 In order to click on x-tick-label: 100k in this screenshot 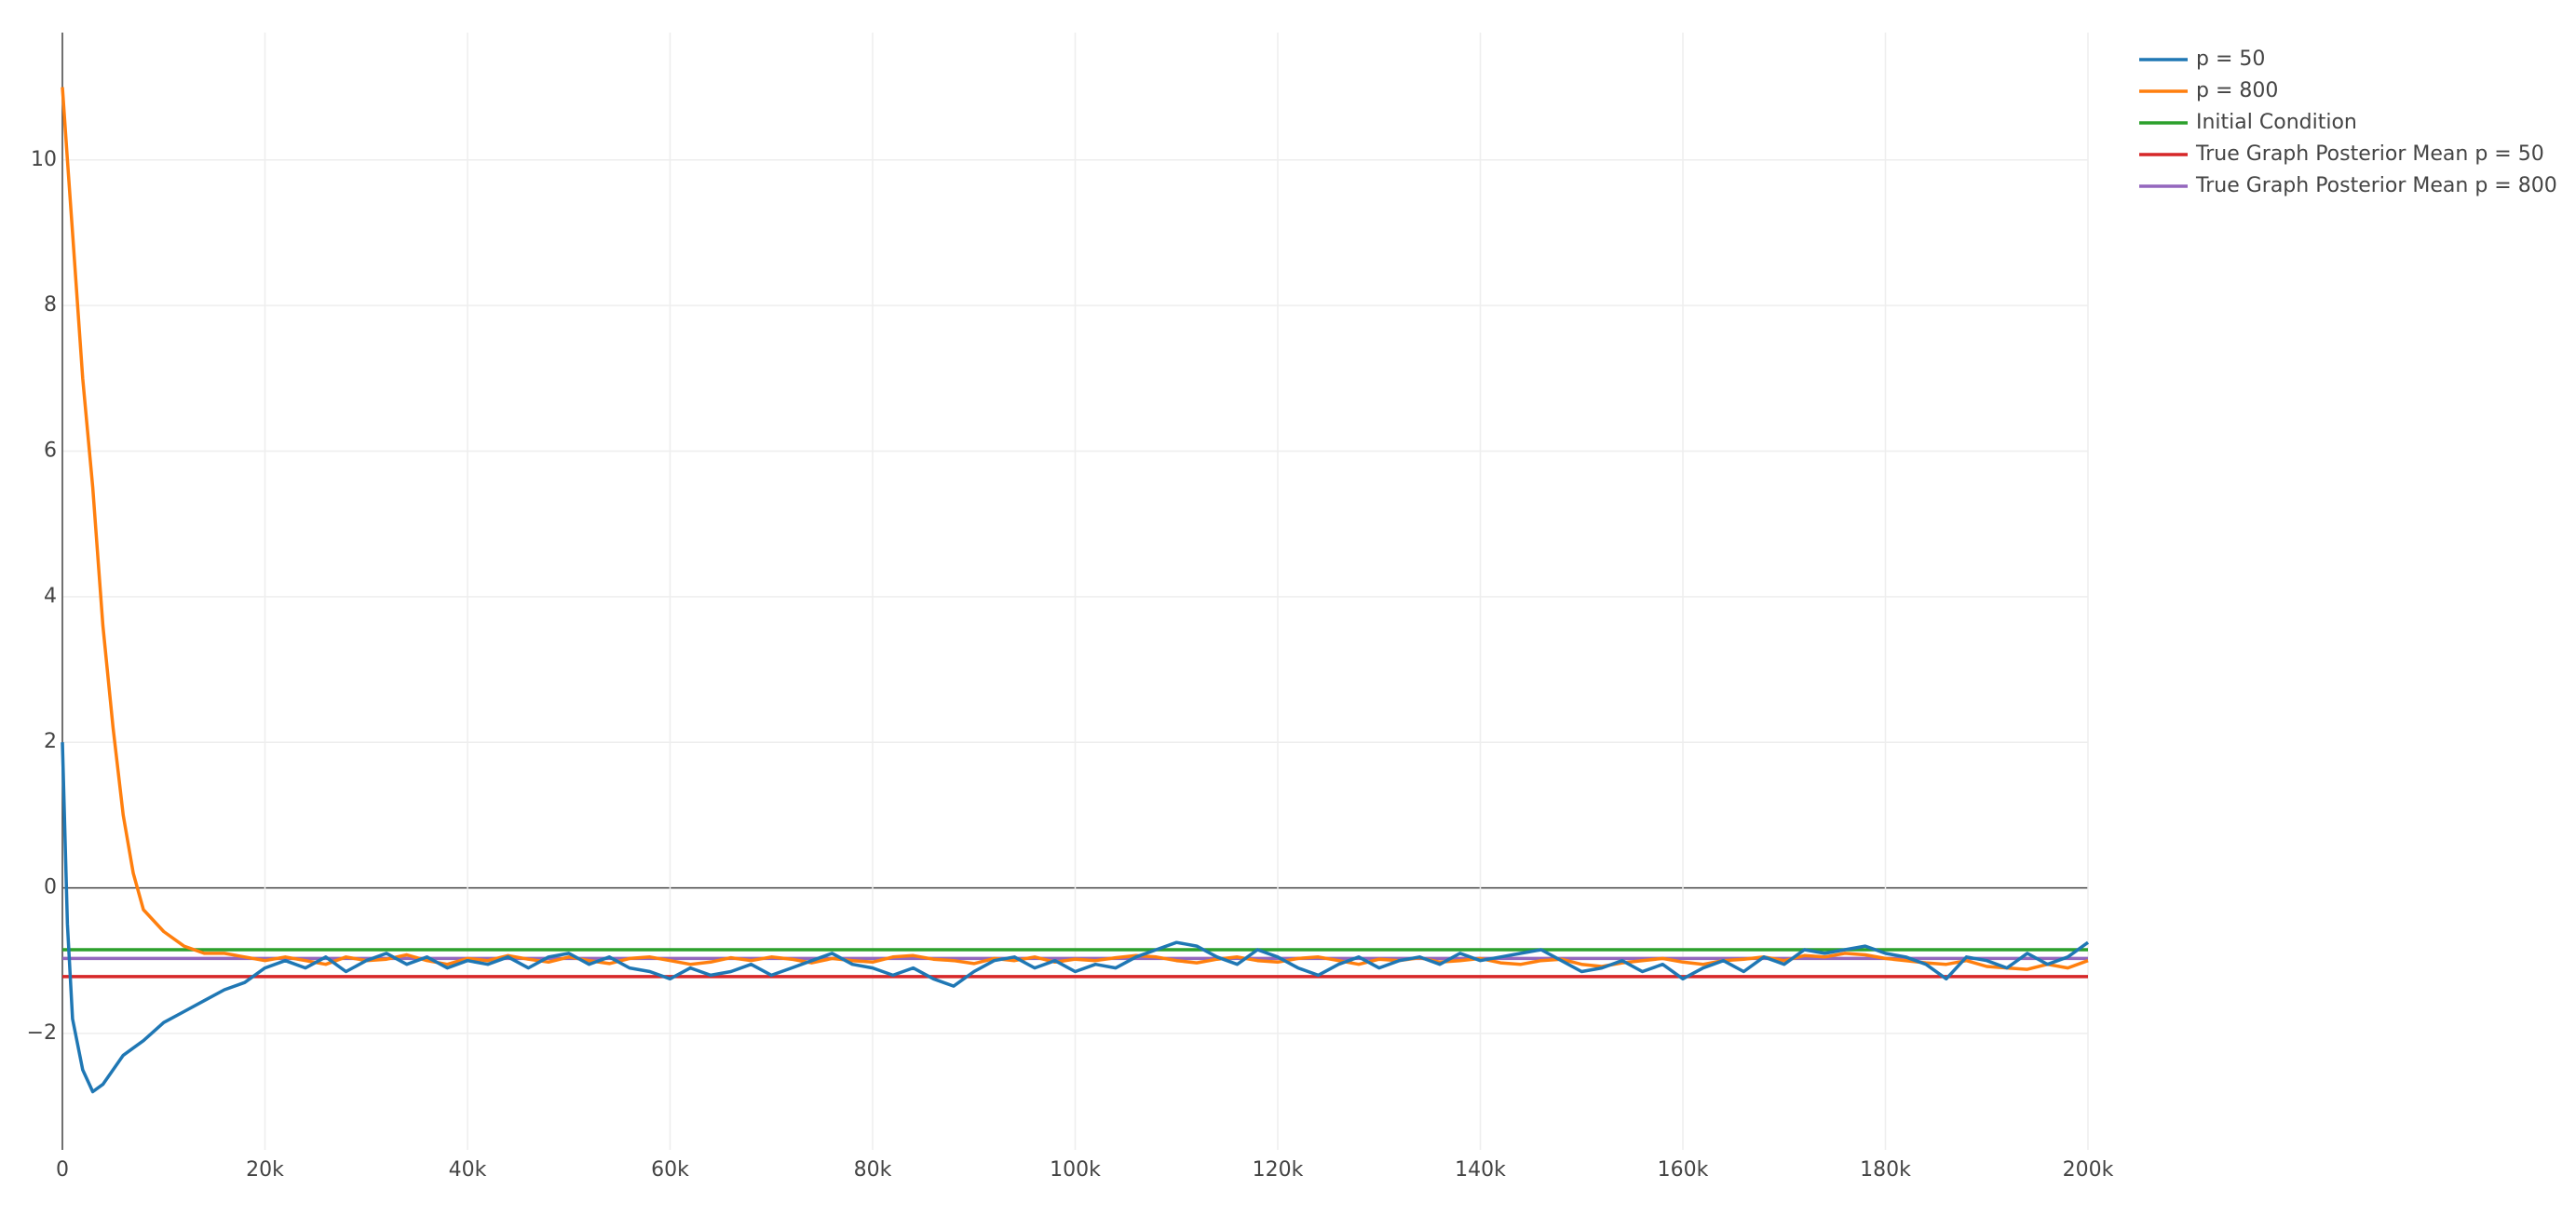, I will do `click(1075, 1170)`.